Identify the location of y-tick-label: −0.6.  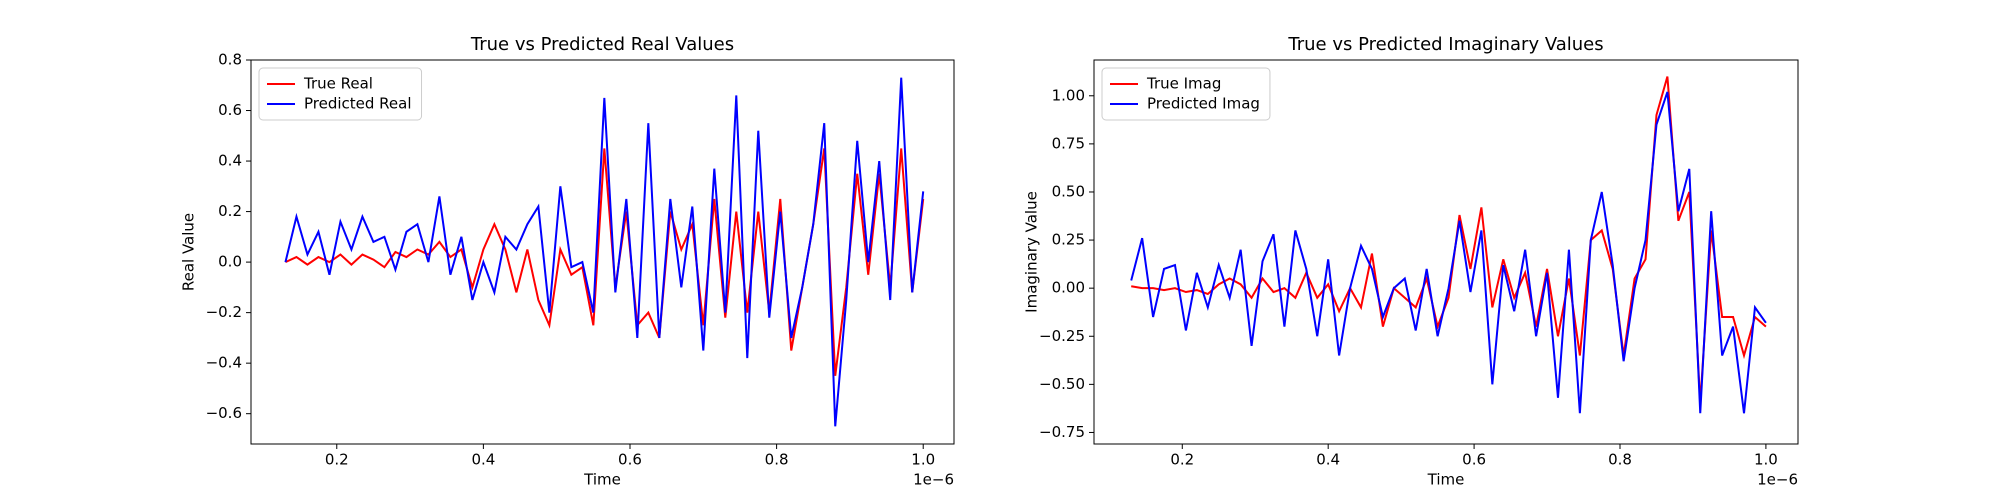
(224, 413).